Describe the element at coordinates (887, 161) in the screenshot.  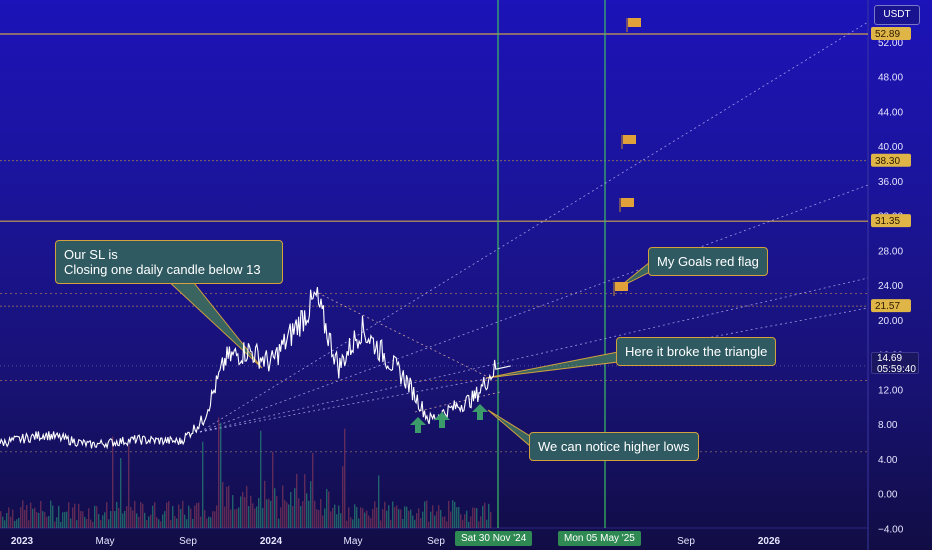
I see `level-tag-38.30: 38.30` at that location.